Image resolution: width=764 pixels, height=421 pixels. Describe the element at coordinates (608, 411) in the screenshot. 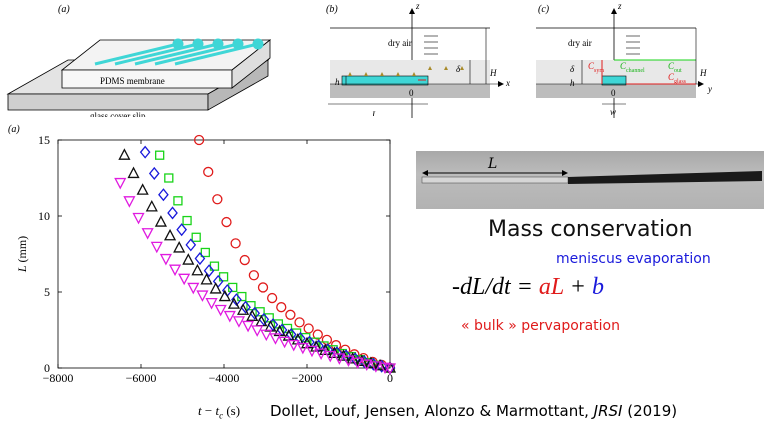

I see `citation-journal: JRSI` at that location.